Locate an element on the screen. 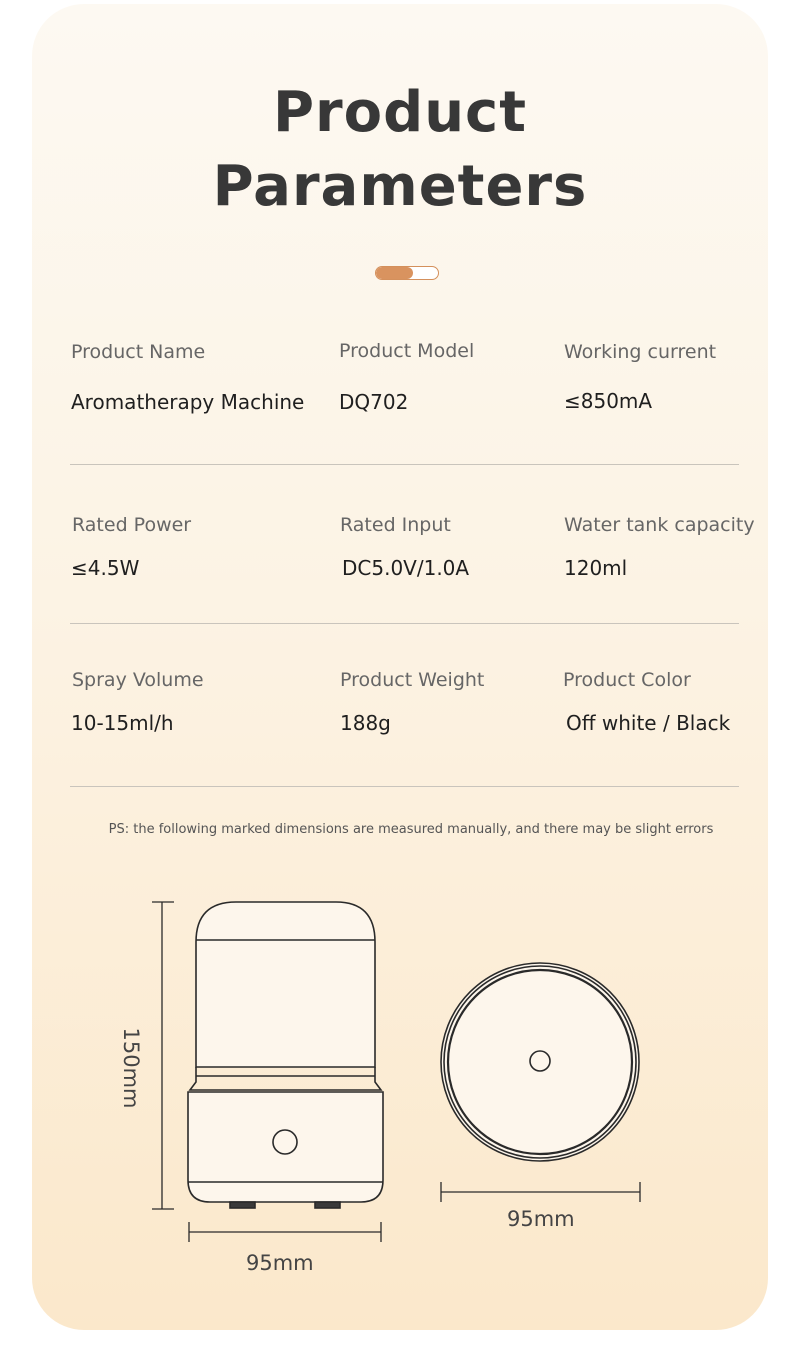  param-label: Product Color is located at coordinates (627, 680).